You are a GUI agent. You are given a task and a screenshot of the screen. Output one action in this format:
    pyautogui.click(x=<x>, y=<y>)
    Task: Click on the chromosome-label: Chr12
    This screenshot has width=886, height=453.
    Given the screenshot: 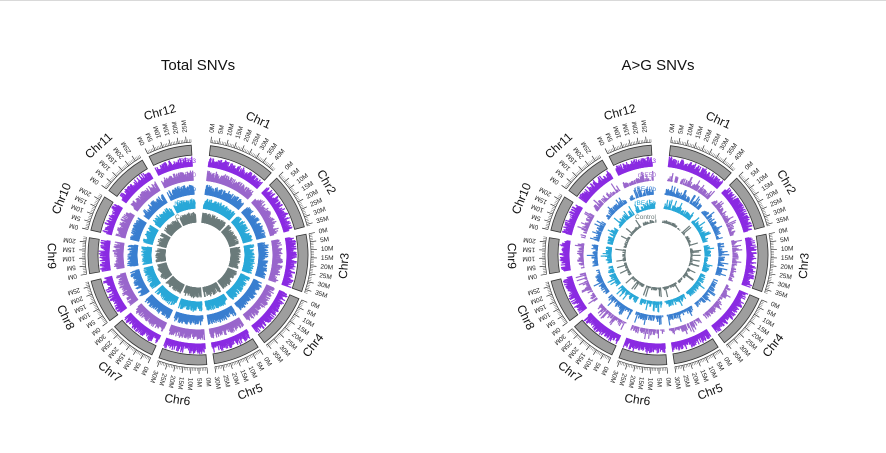 What is the action you would take?
    pyautogui.click(x=160, y=112)
    